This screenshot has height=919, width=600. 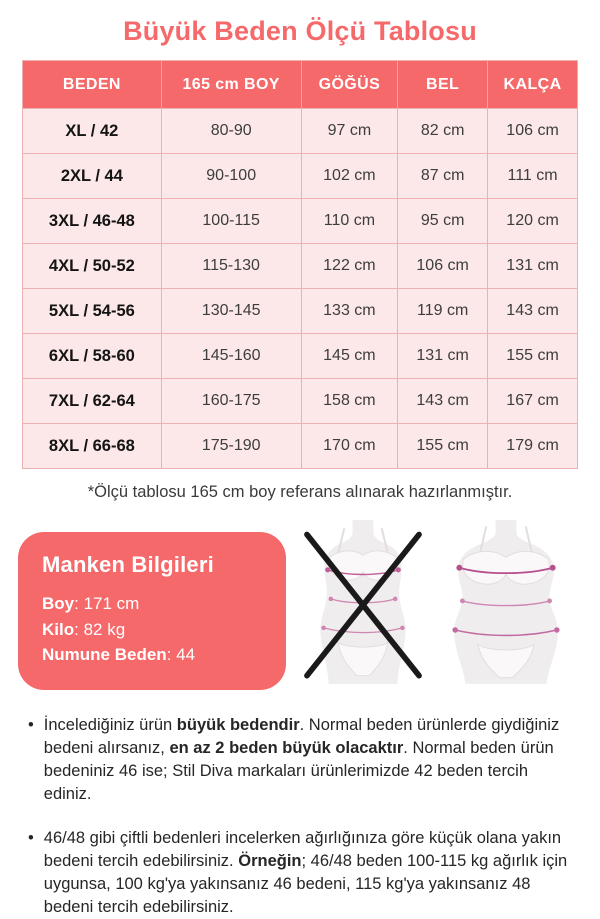 What do you see at coordinates (533, 401) in the screenshot?
I see `measurement-cell: 167 cm` at bounding box center [533, 401].